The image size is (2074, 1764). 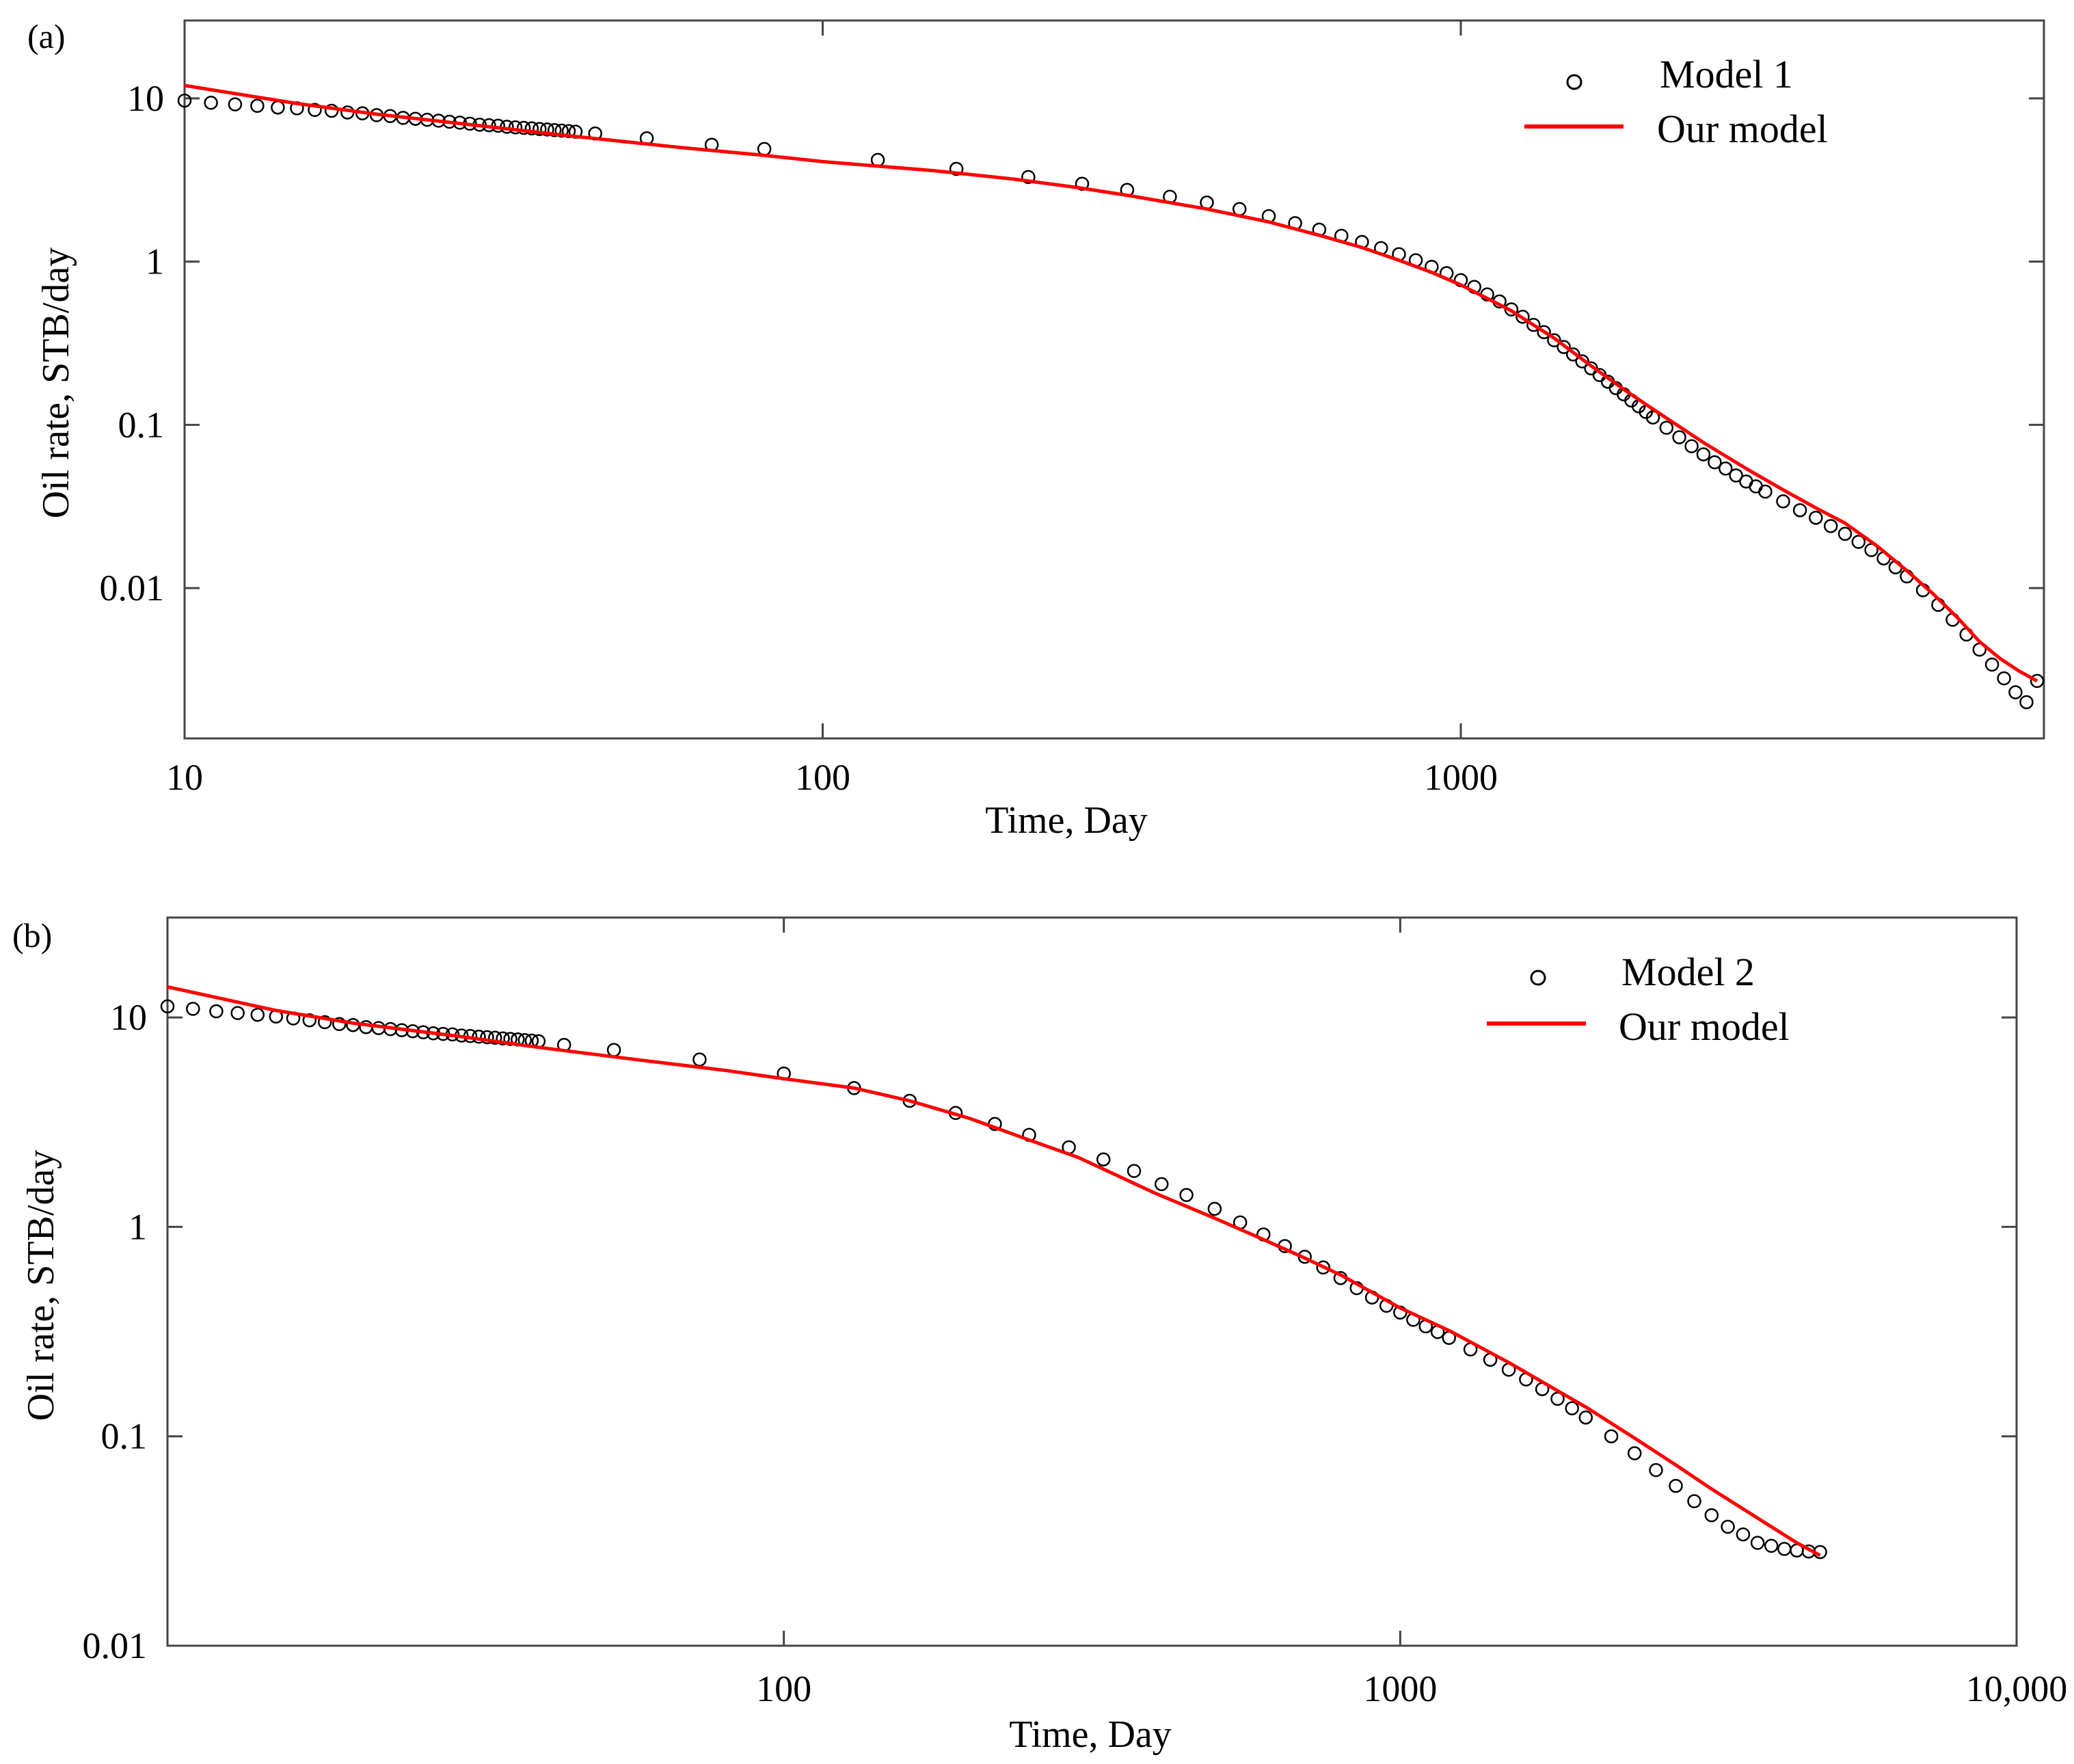 I want to click on panel-b-y-axis-label: Oil rate, STB/day, so click(x=41, y=1285).